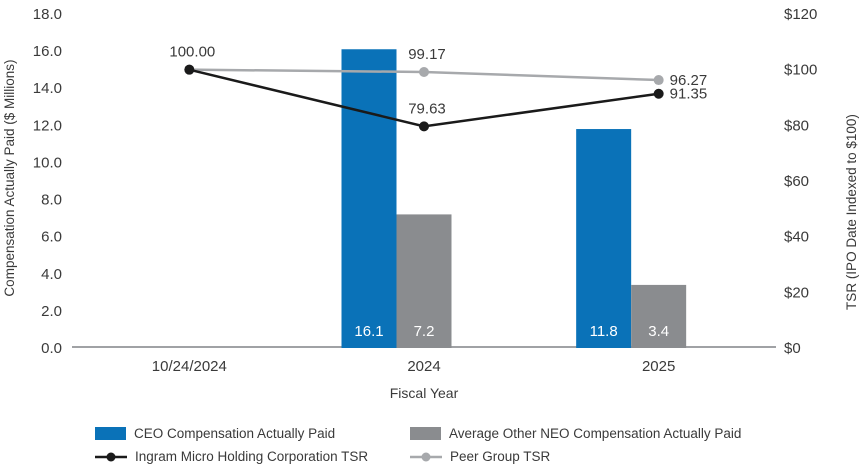 This screenshot has height=466, width=867. What do you see at coordinates (796, 292) in the screenshot?
I see `right-axis-tick-label: $20` at bounding box center [796, 292].